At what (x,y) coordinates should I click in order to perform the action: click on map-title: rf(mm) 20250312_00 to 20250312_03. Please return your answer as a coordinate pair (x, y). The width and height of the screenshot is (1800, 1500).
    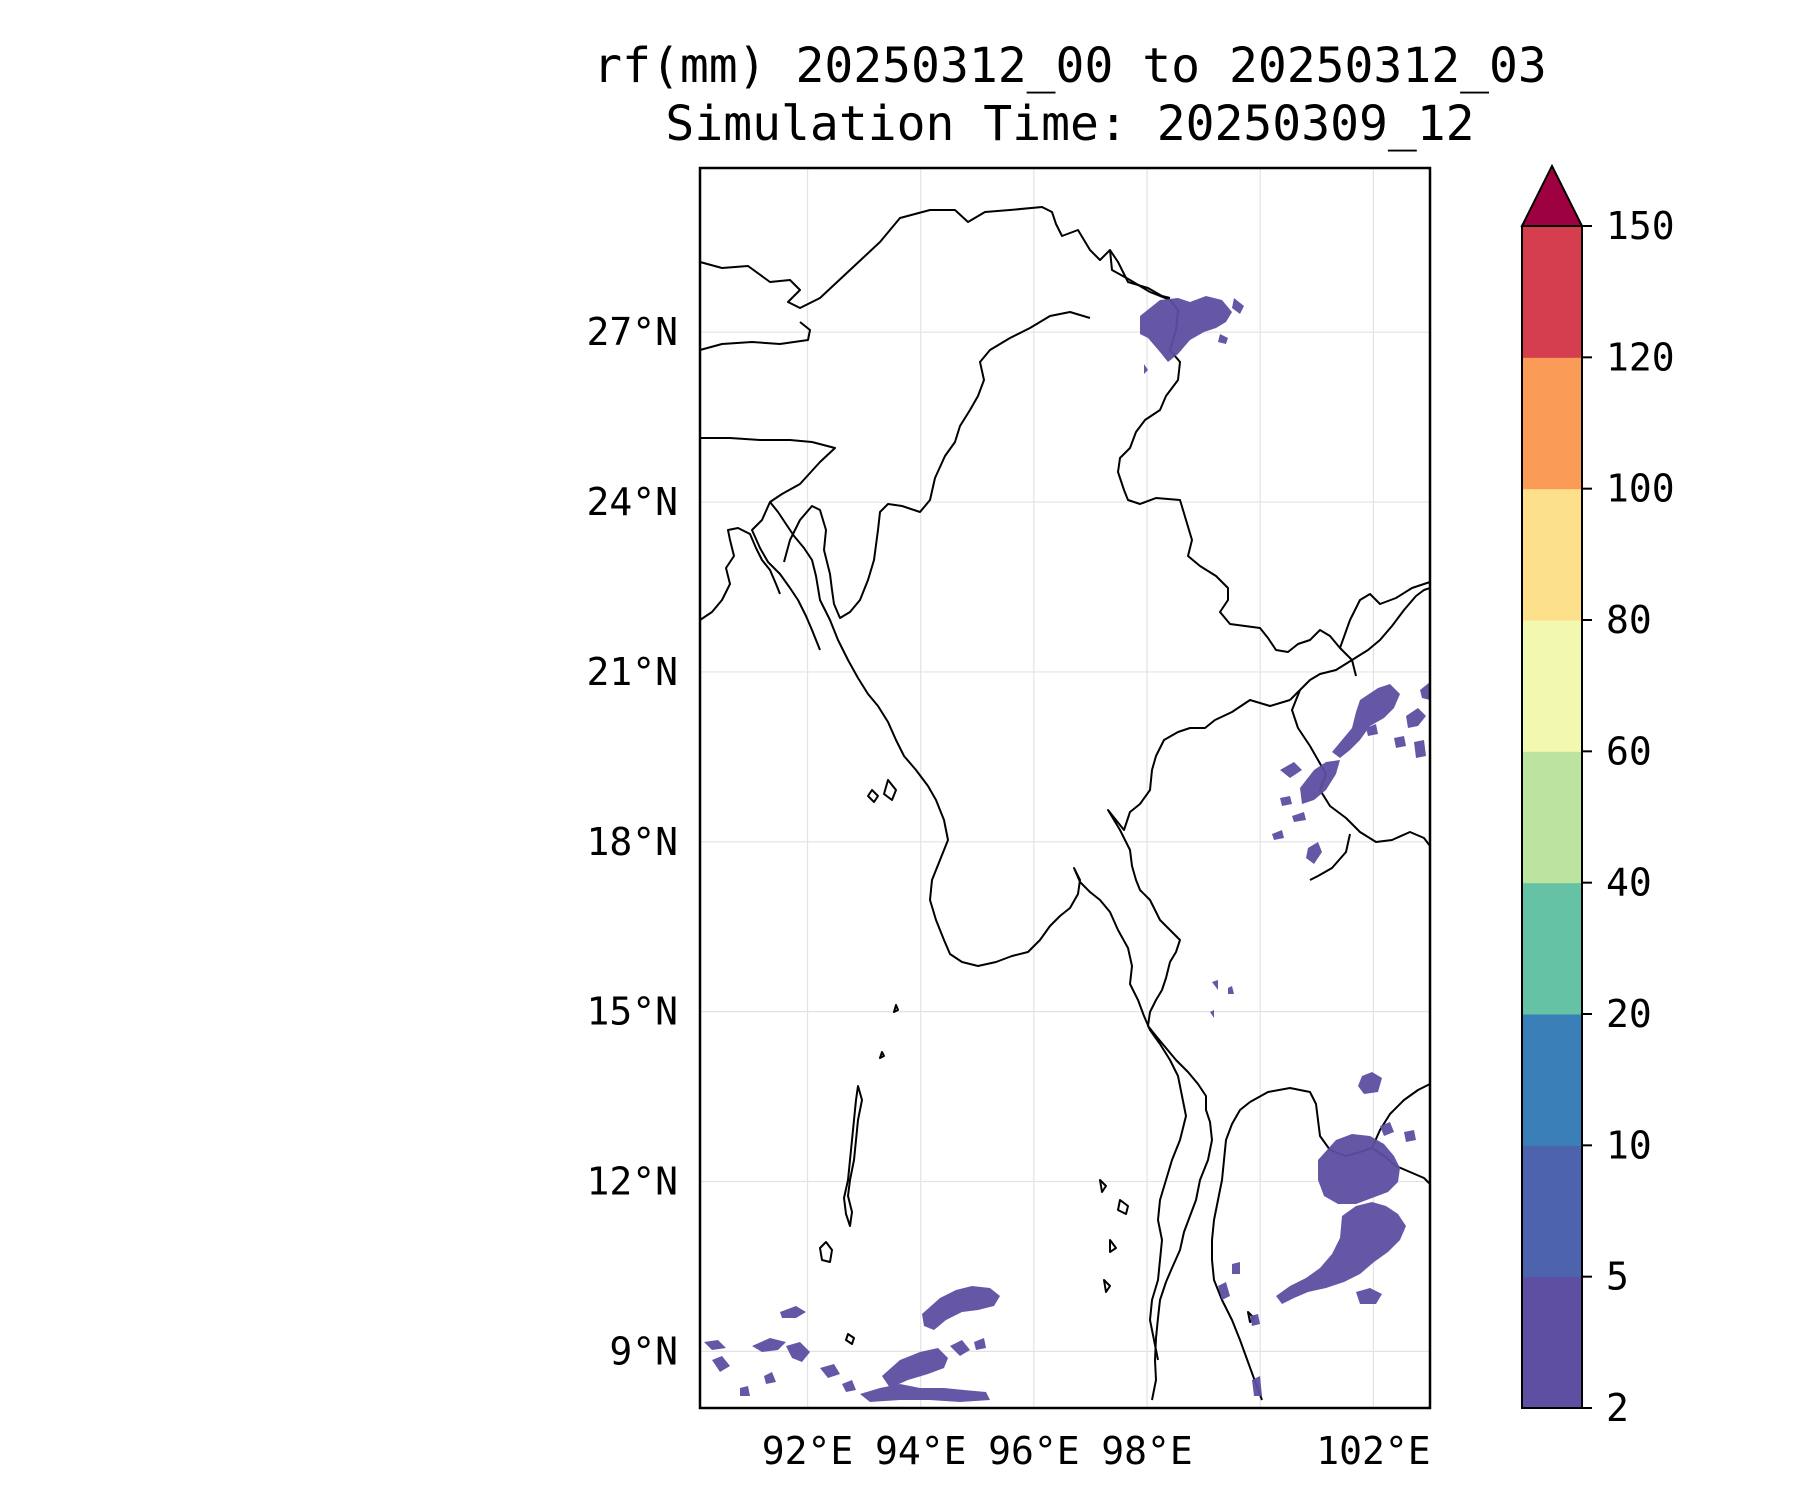
    Looking at the image, I should click on (1070, 66).